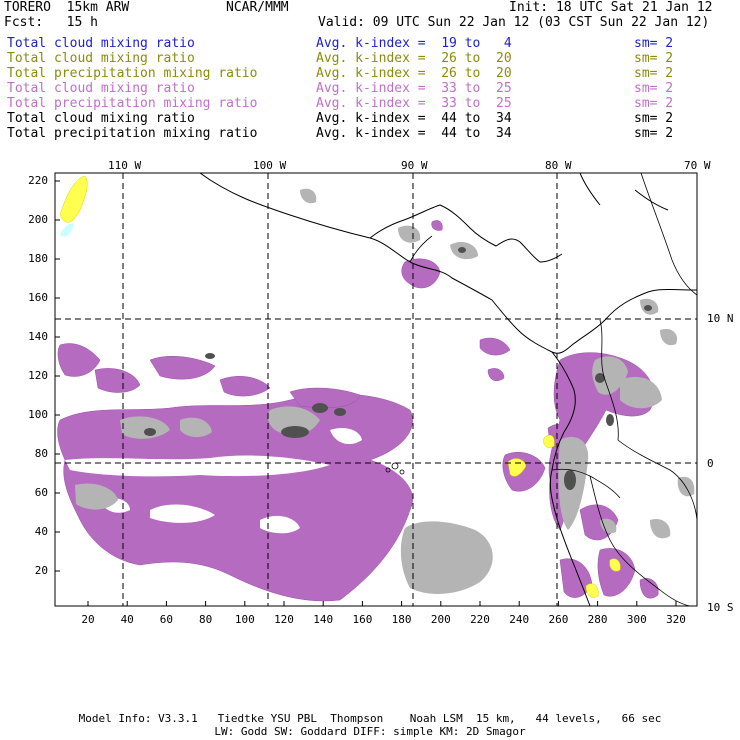  Describe the element at coordinates (558, 165) in the screenshot. I see `lon-label-80w: 80 W` at that location.